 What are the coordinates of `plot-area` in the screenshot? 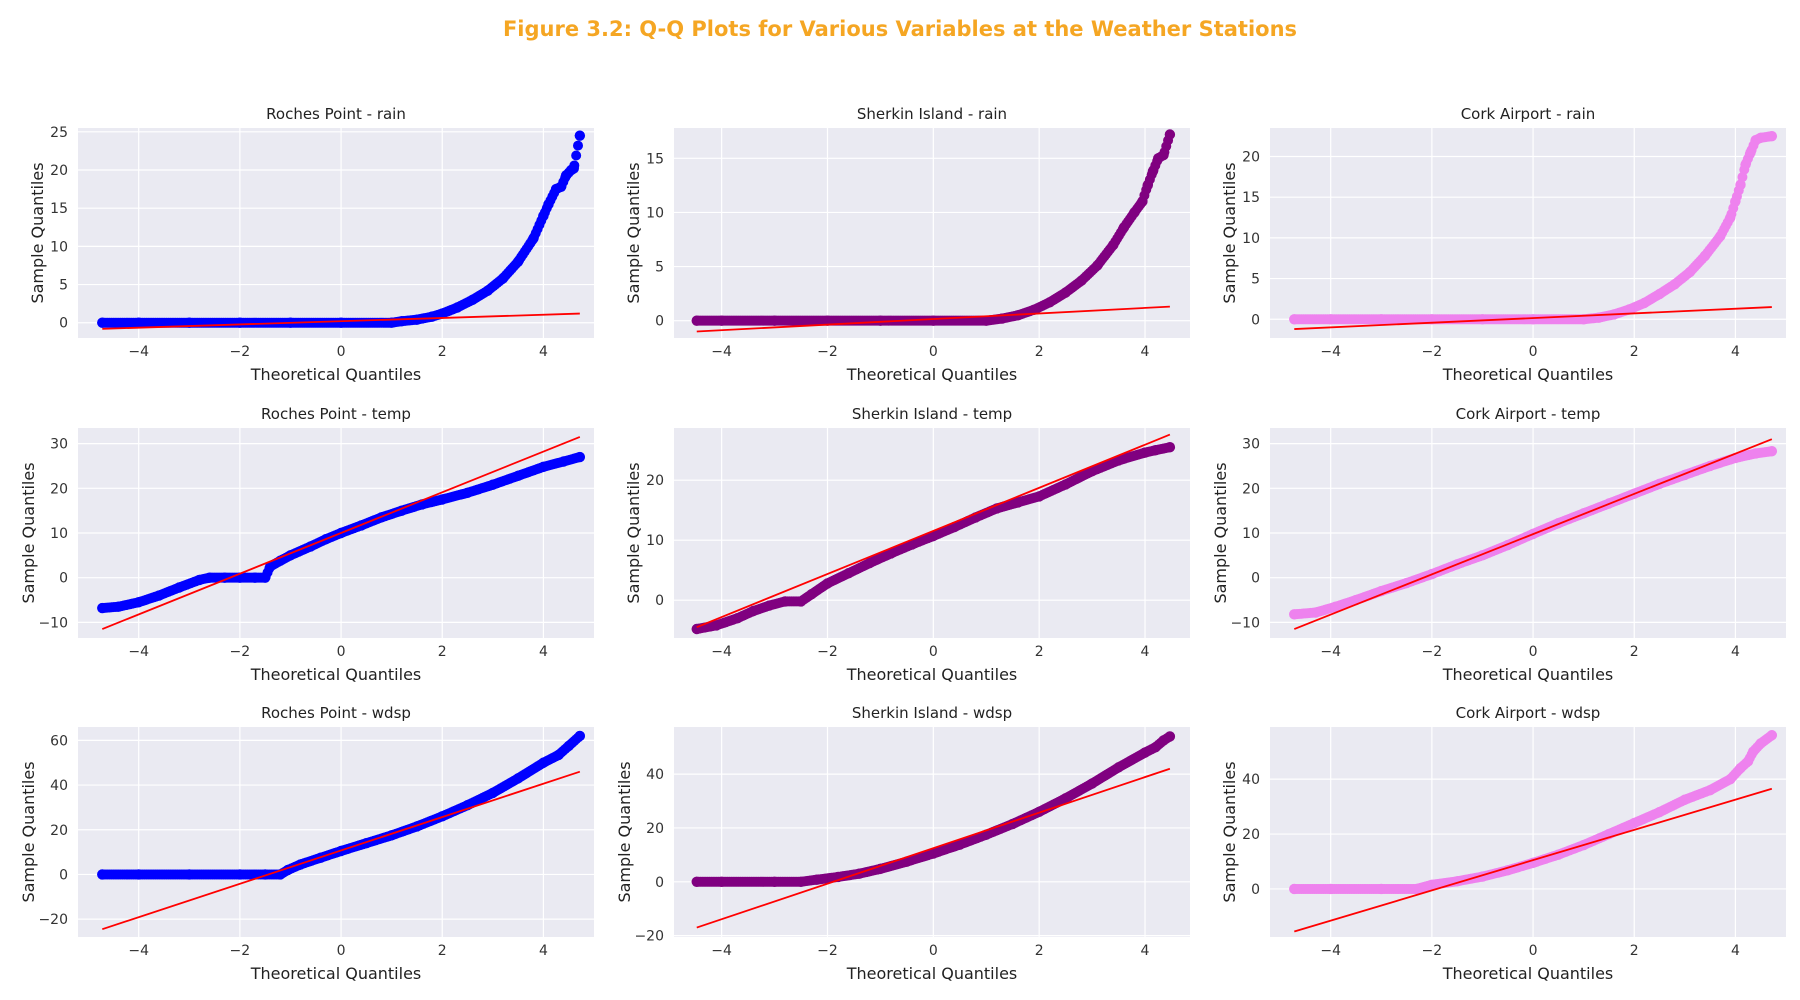 It's located at (1528, 832).